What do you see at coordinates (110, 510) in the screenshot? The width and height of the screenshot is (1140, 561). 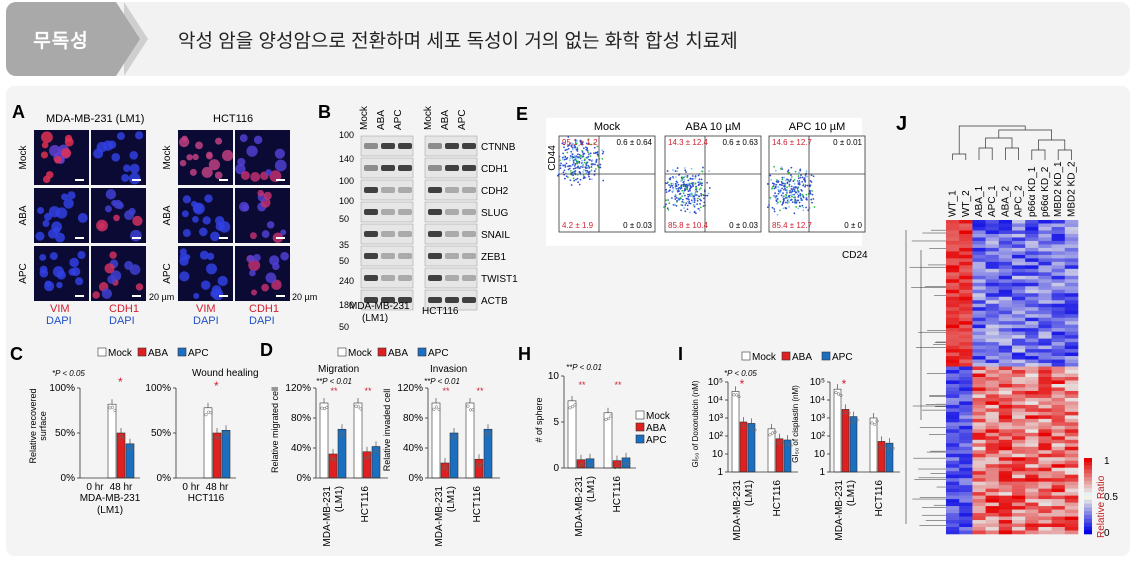 I see `group-label: (LM1)` at bounding box center [110, 510].